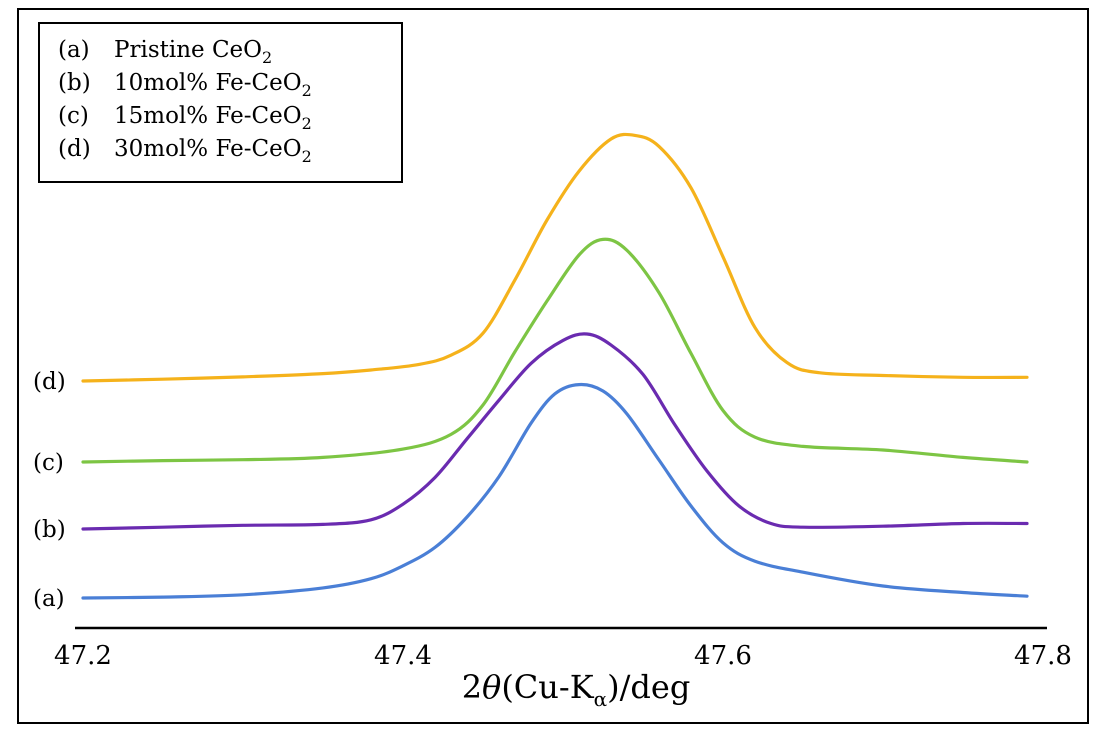  Describe the element at coordinates (83, 656) in the screenshot. I see `x-tick-label-0: 47.2` at that location.